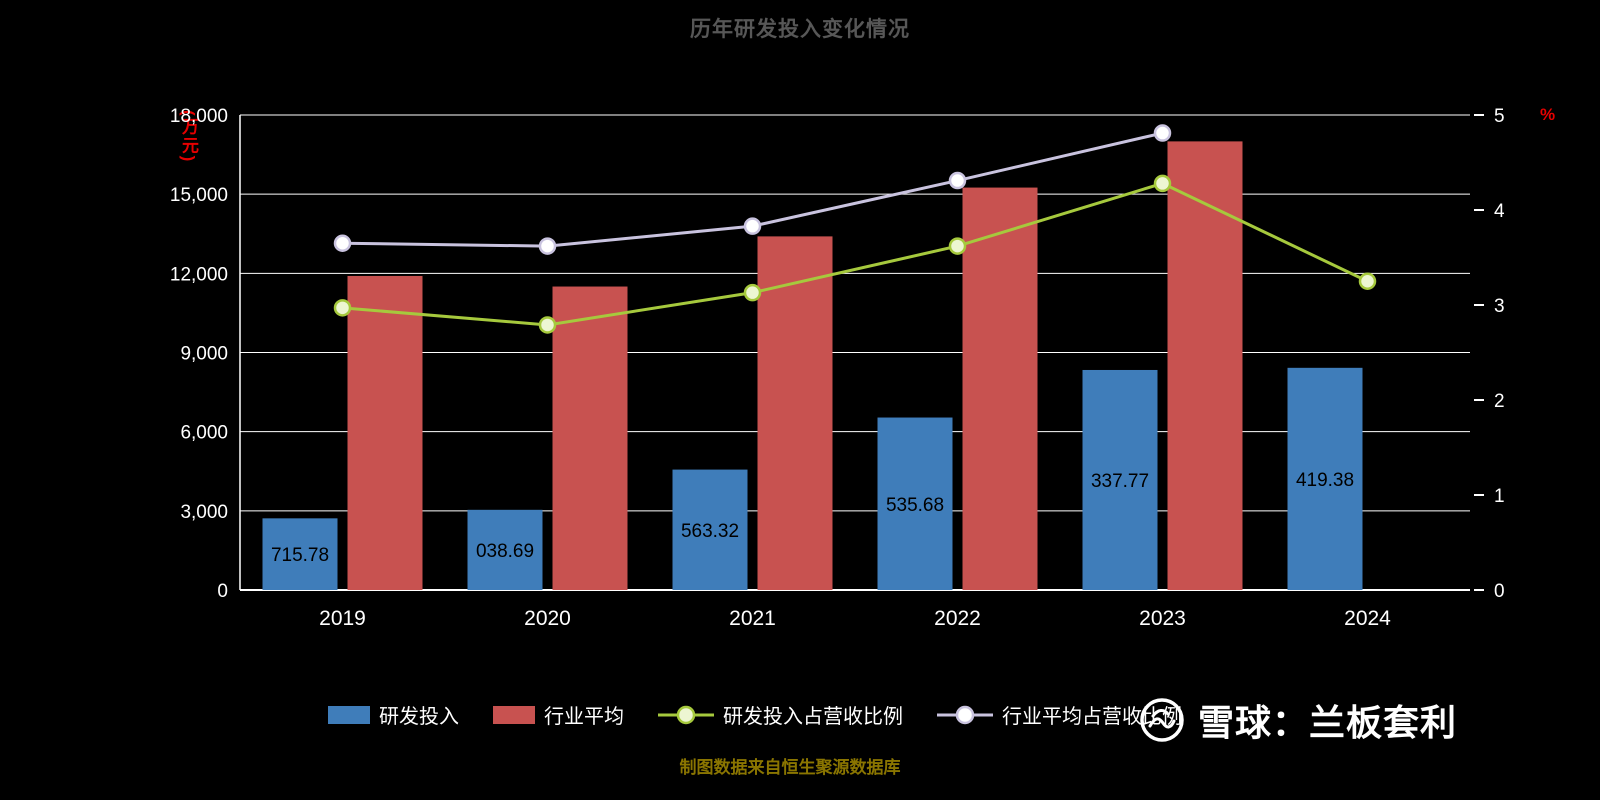 The height and width of the screenshot is (800, 1600). What do you see at coordinates (419, 717) in the screenshot?
I see `legend-label: 研发投入` at bounding box center [419, 717].